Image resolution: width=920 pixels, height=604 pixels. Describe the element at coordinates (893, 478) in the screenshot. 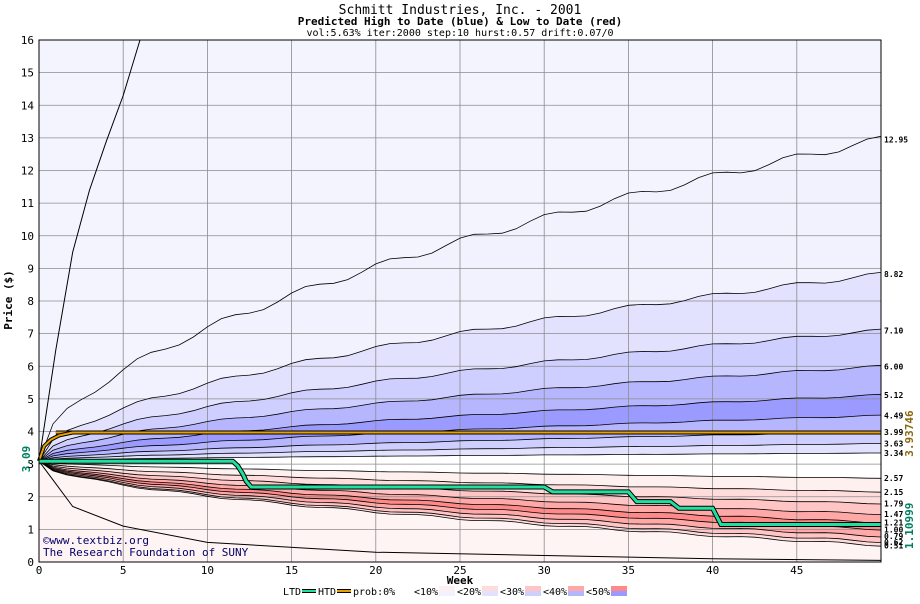

I see `end-value-label: 2.57` at that location.